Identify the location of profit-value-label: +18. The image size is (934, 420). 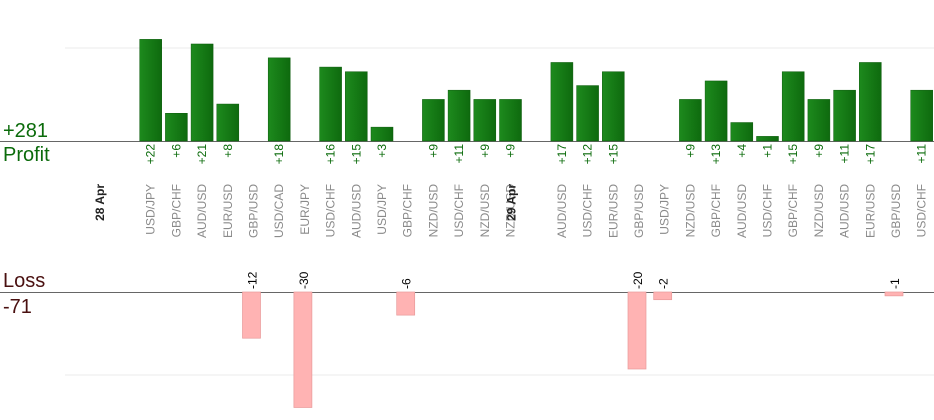
(279, 154).